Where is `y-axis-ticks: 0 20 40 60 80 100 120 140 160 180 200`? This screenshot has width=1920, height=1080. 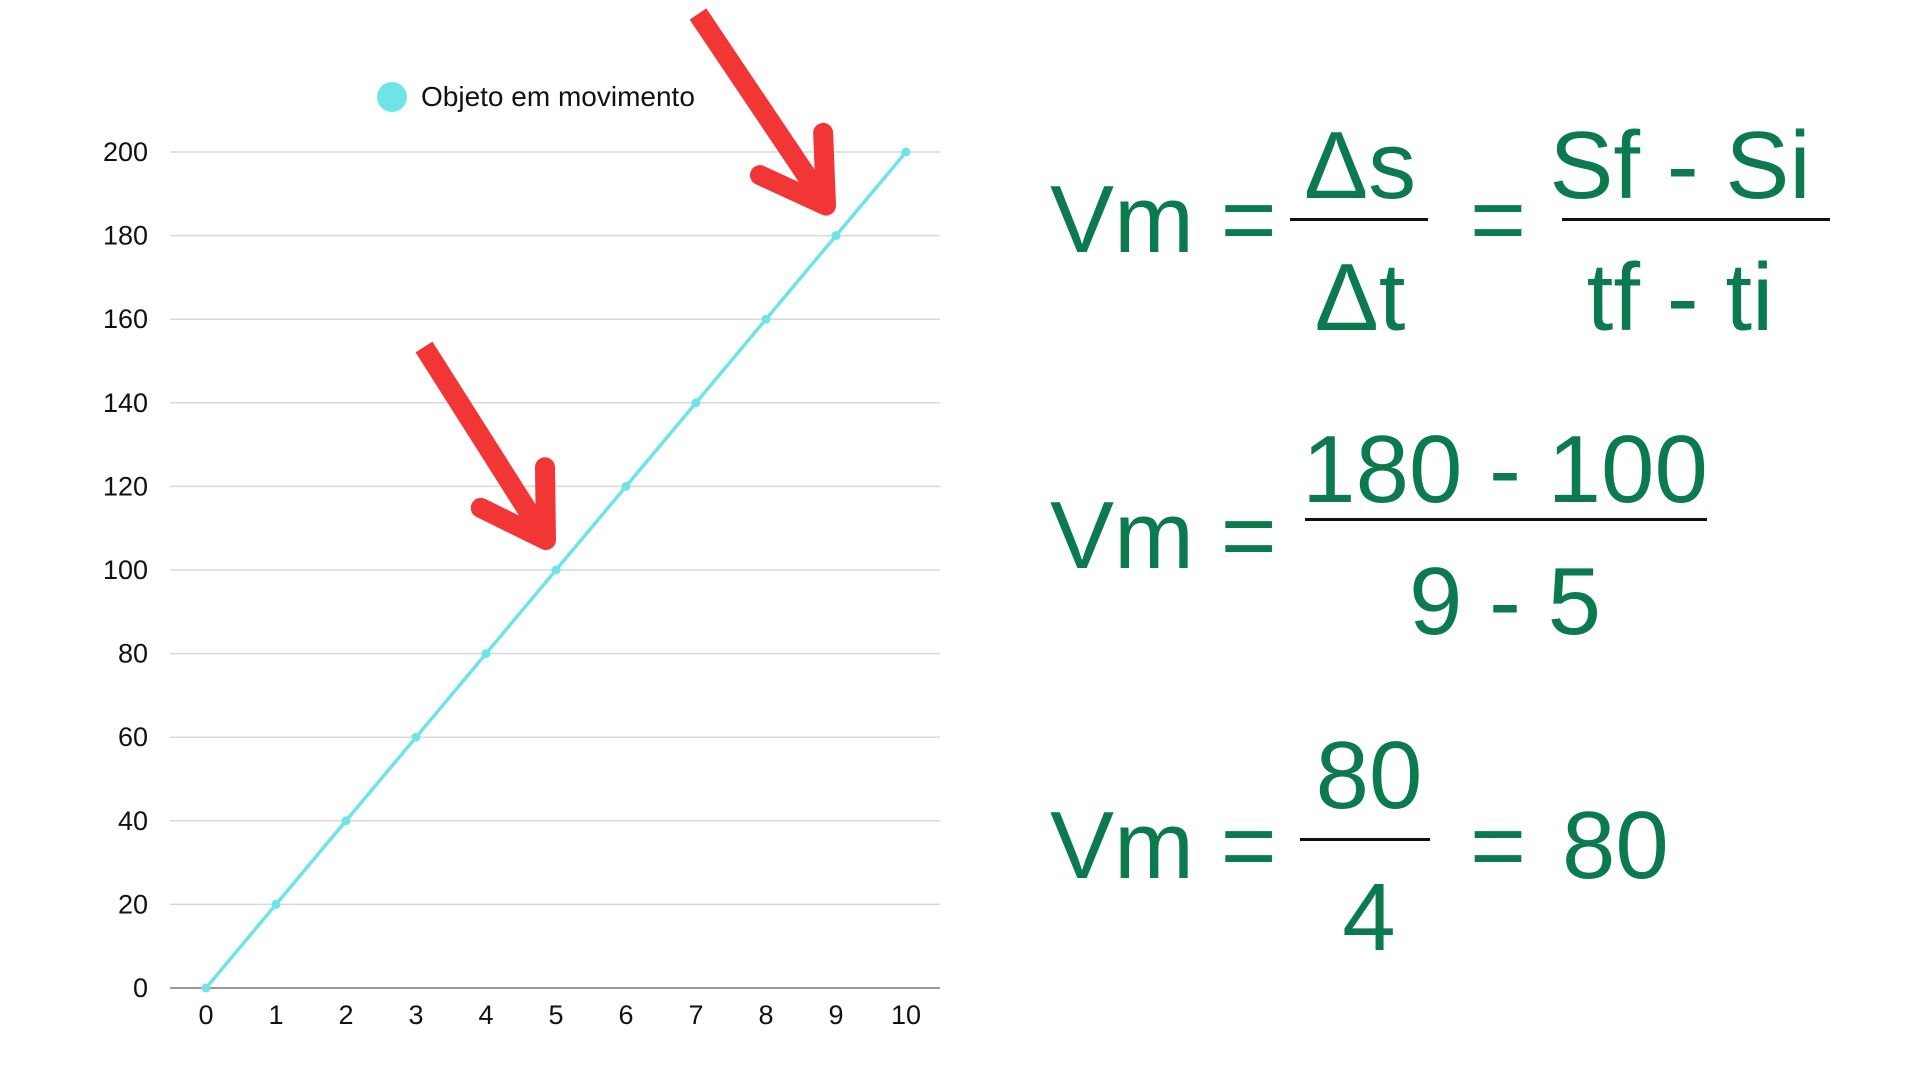
y-axis-ticks: 0 20 40 60 80 100 120 140 160 180 200 is located at coordinates (125, 570).